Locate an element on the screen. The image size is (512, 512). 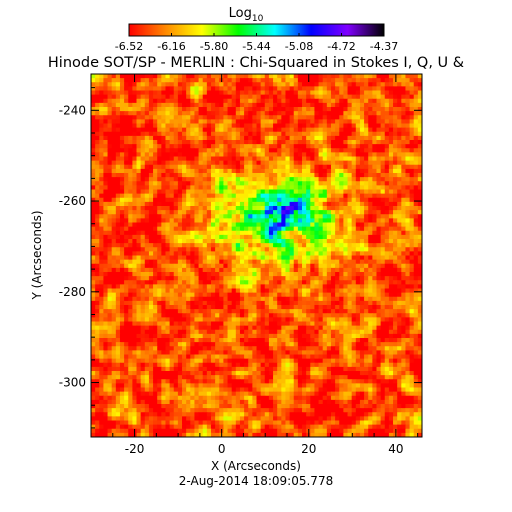
colorbar-tick-label: -6.16 is located at coordinates (171, 46).